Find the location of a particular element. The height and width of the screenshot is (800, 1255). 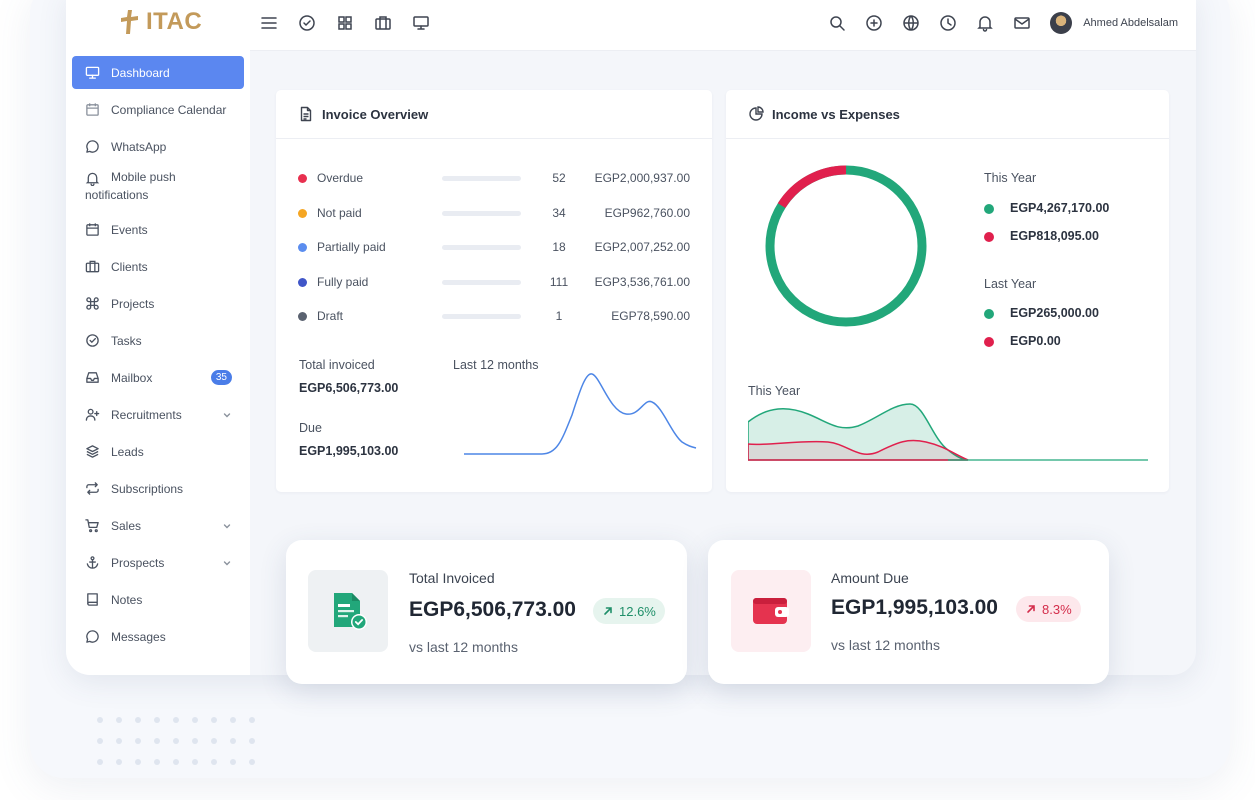

sidebar-item-label: Sales is located at coordinates (126, 525).